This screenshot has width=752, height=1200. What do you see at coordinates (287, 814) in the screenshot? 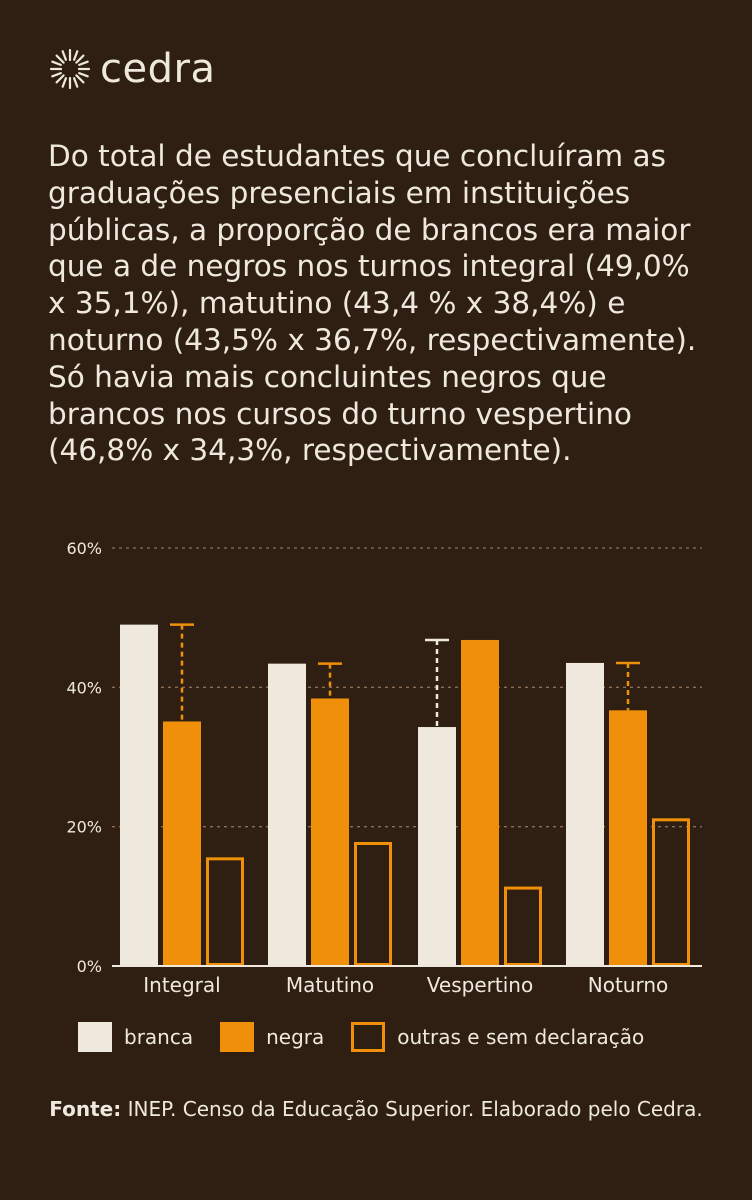
I see `bar-branca-matutino` at bounding box center [287, 814].